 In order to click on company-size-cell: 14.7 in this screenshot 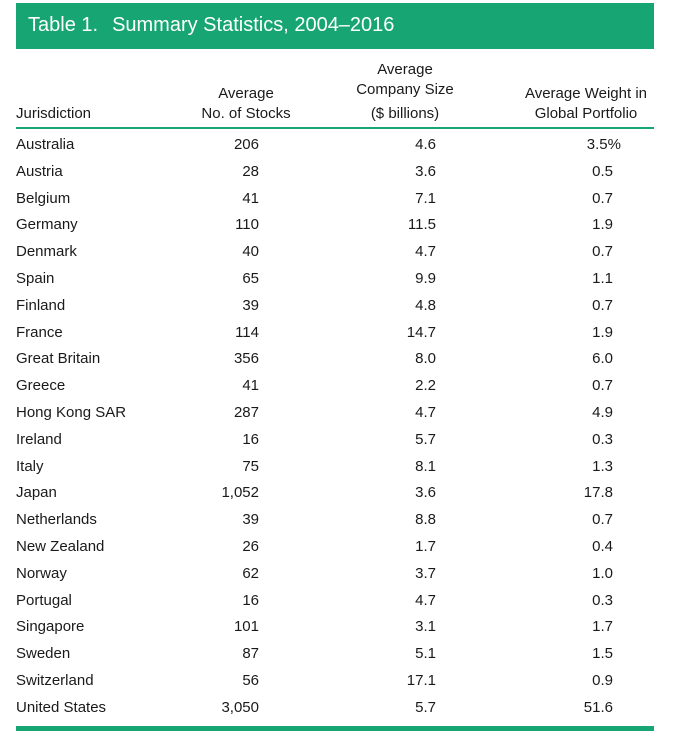, I will do `click(421, 332)`.